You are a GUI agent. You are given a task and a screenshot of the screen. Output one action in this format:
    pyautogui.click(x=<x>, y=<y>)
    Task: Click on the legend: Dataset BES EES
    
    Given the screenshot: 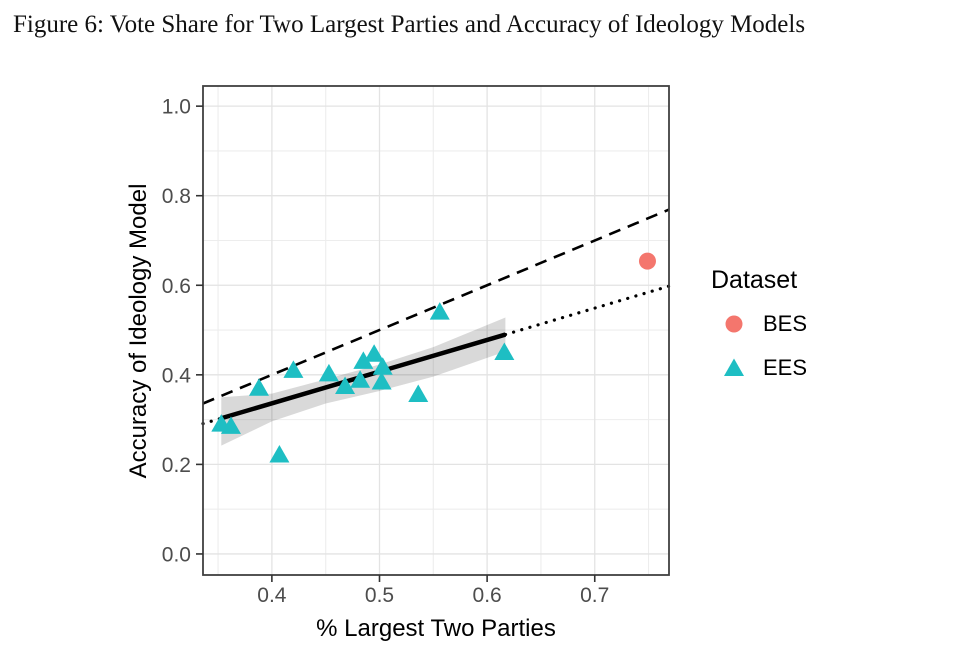 What is the action you would take?
    pyautogui.click(x=759, y=332)
    